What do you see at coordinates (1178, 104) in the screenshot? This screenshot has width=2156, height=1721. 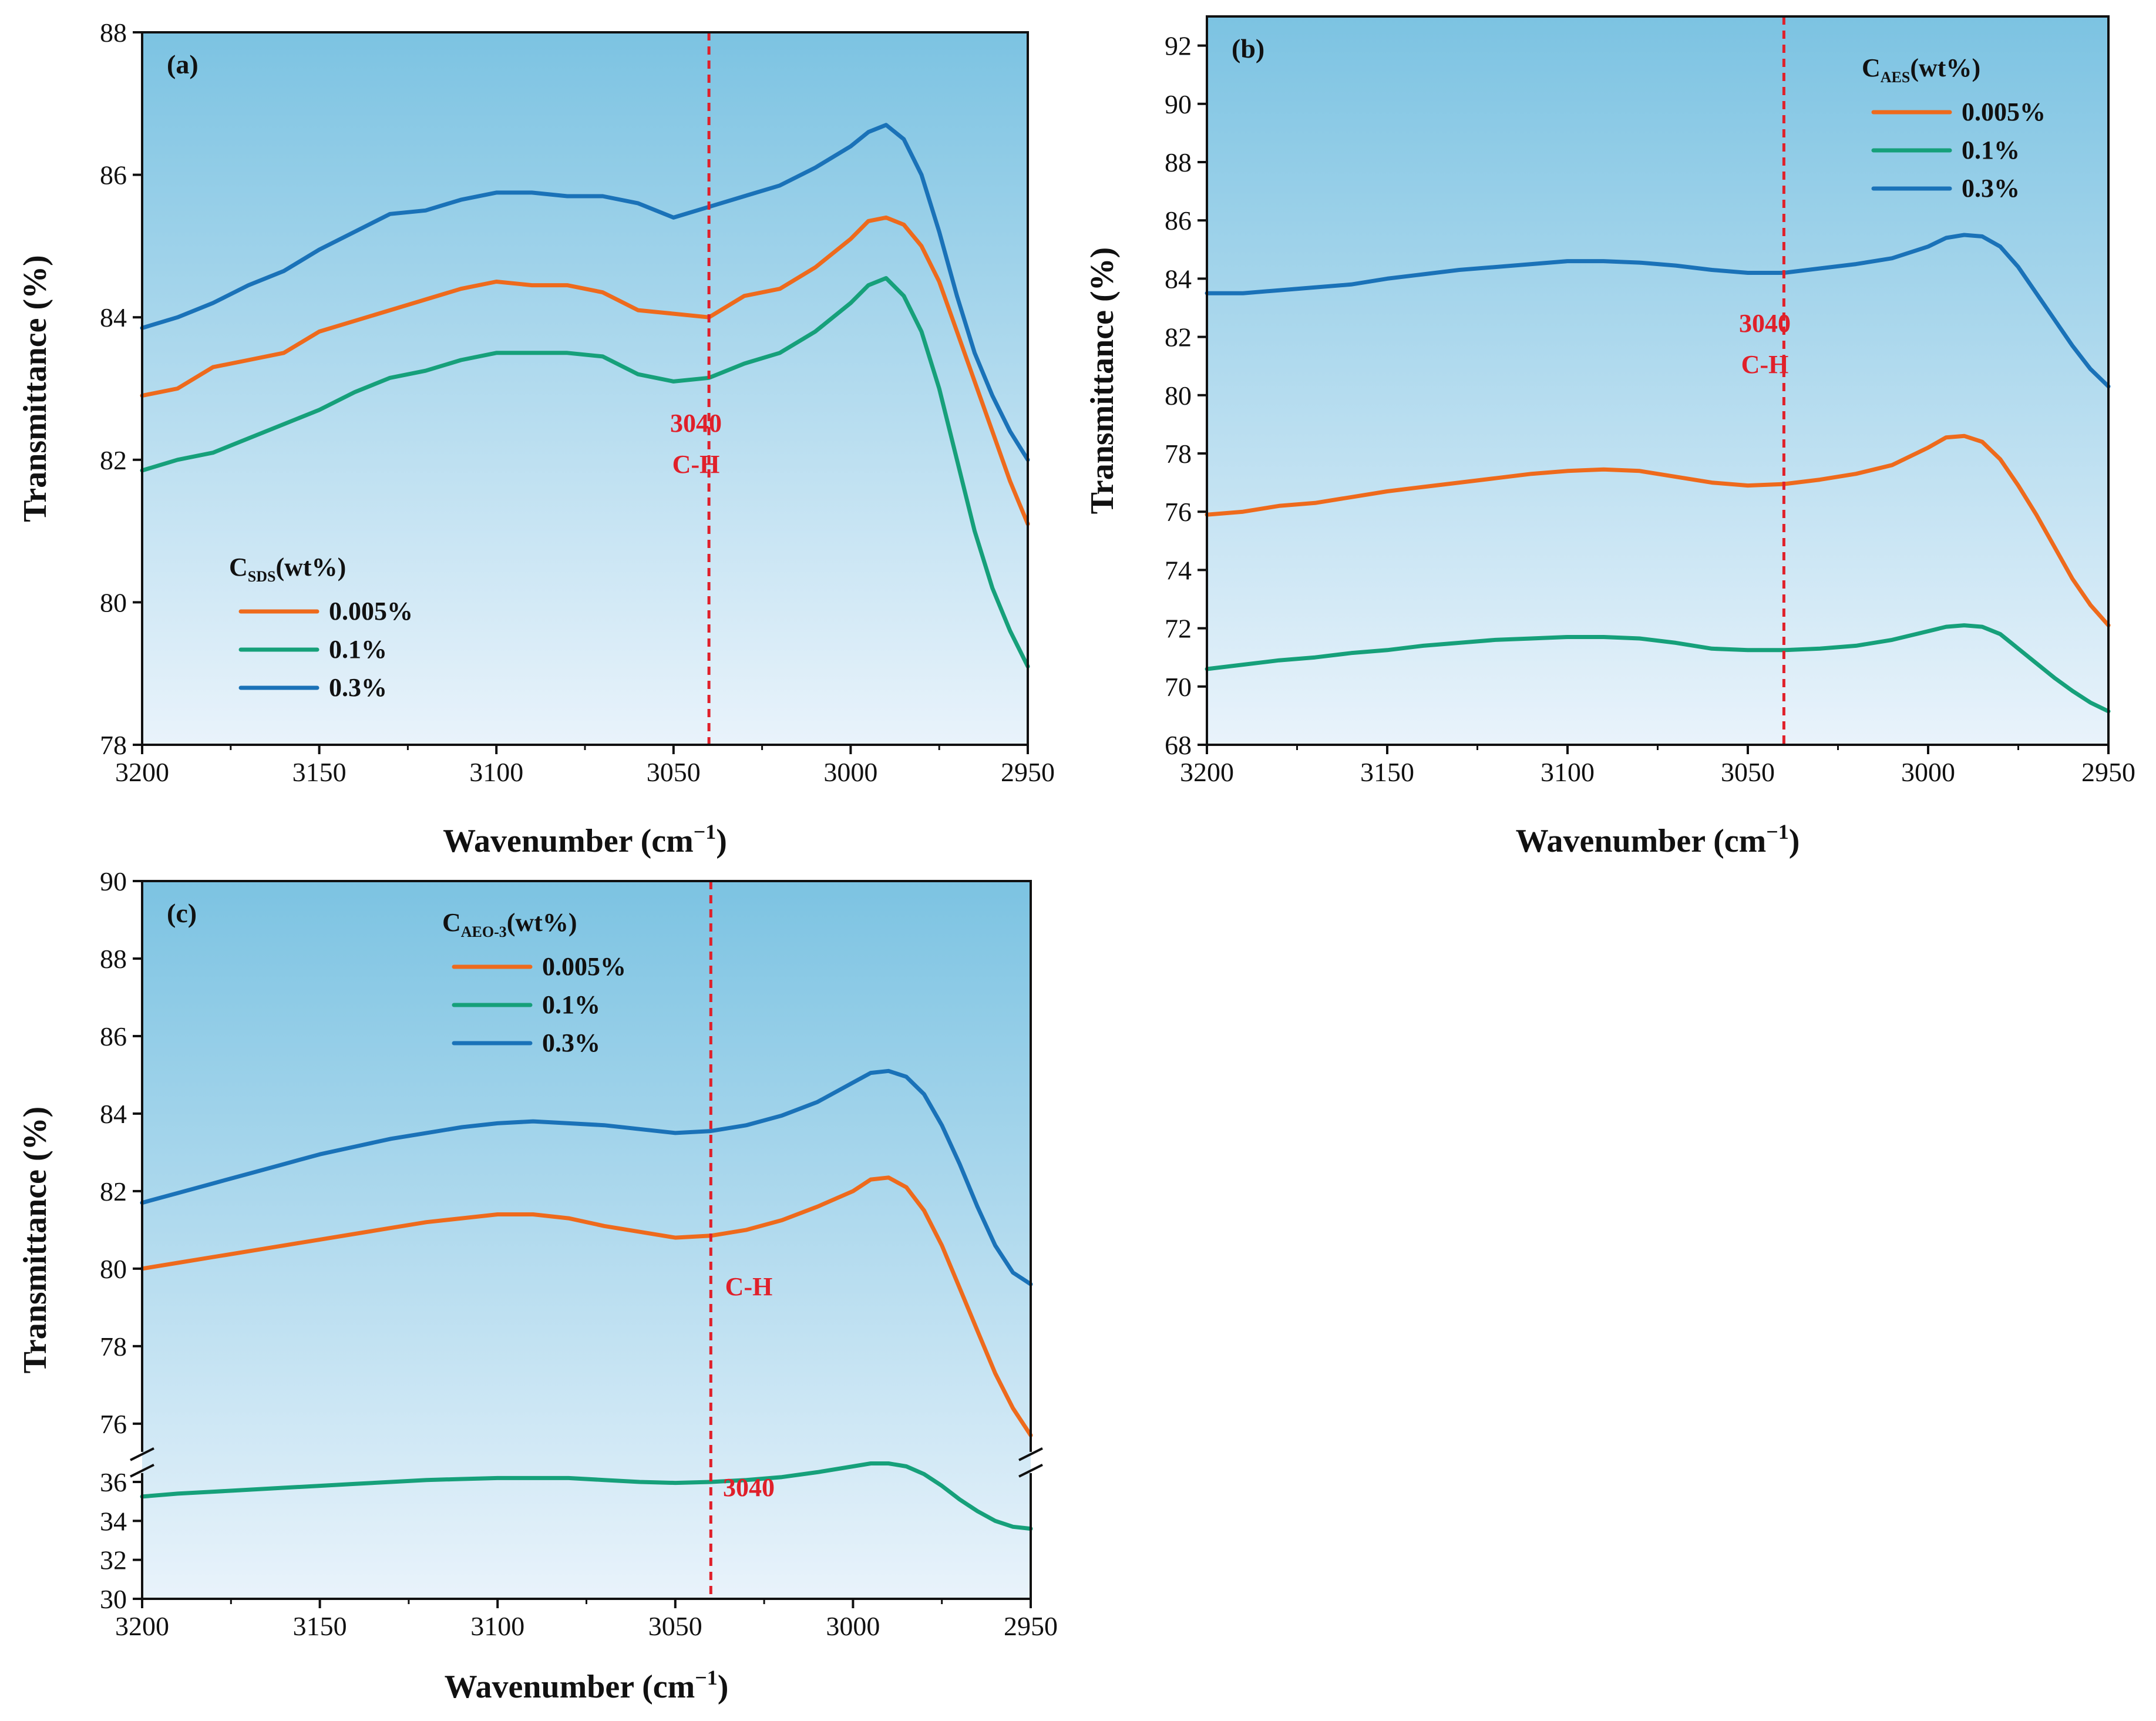 I see `panel-b-y-tick-label: 90` at bounding box center [1178, 104].